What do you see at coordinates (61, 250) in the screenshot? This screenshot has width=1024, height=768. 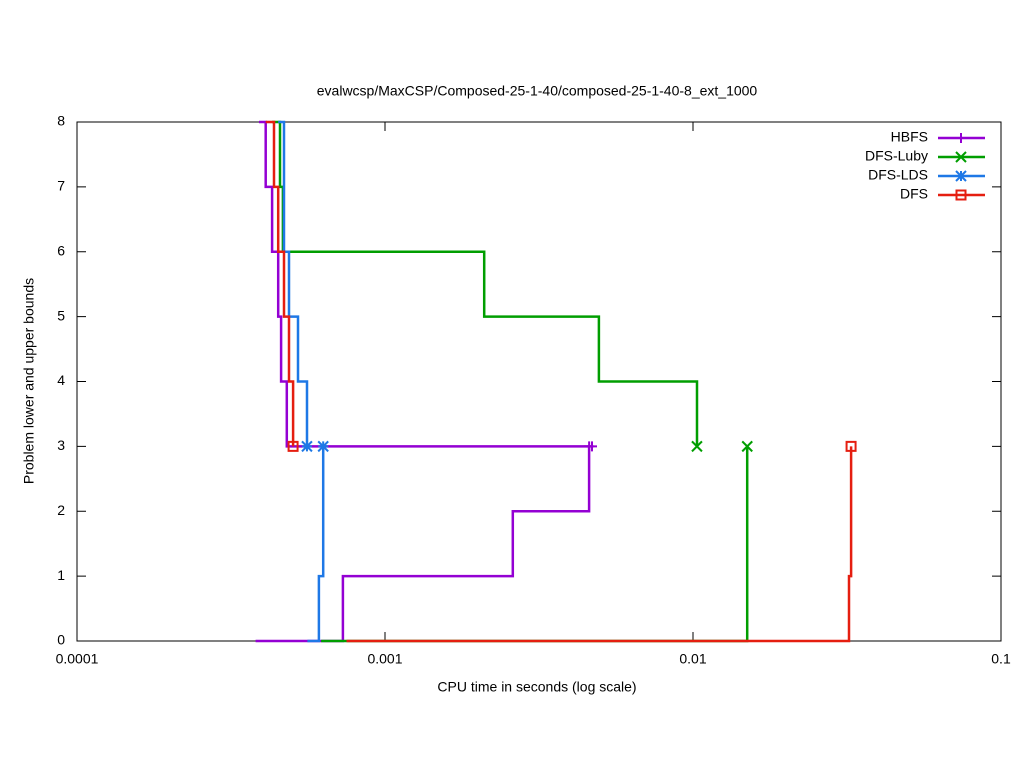 I see `y-tick-label: 6` at bounding box center [61, 250].